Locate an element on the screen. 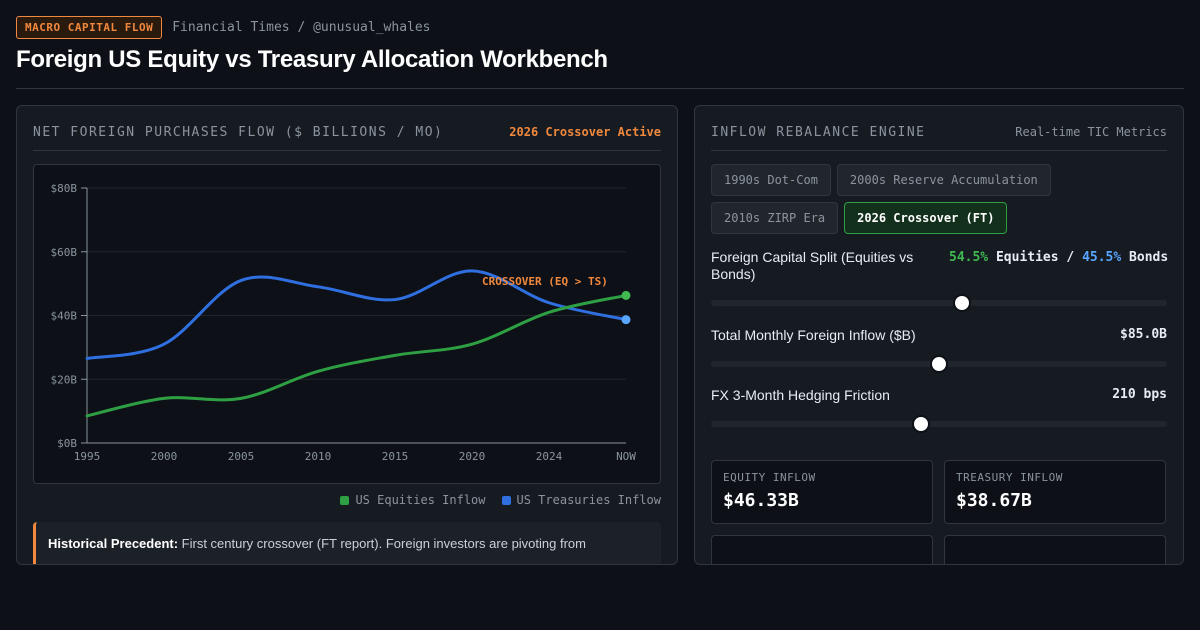 The image size is (1200, 630). legend-item-equities: US Equities Inflow is located at coordinates (413, 500).